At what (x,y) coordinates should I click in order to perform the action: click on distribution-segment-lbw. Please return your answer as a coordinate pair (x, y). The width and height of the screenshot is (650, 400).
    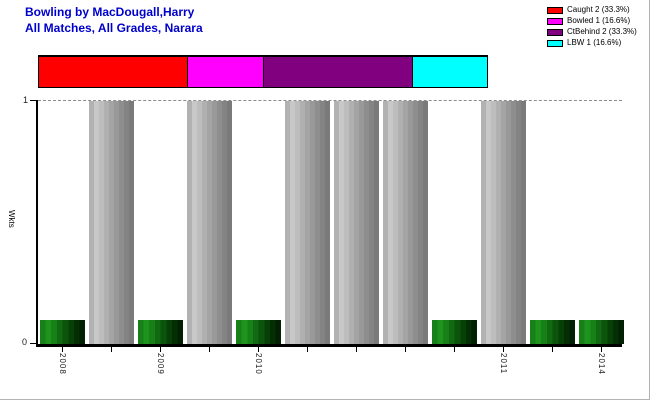
    Looking at the image, I should click on (449, 72).